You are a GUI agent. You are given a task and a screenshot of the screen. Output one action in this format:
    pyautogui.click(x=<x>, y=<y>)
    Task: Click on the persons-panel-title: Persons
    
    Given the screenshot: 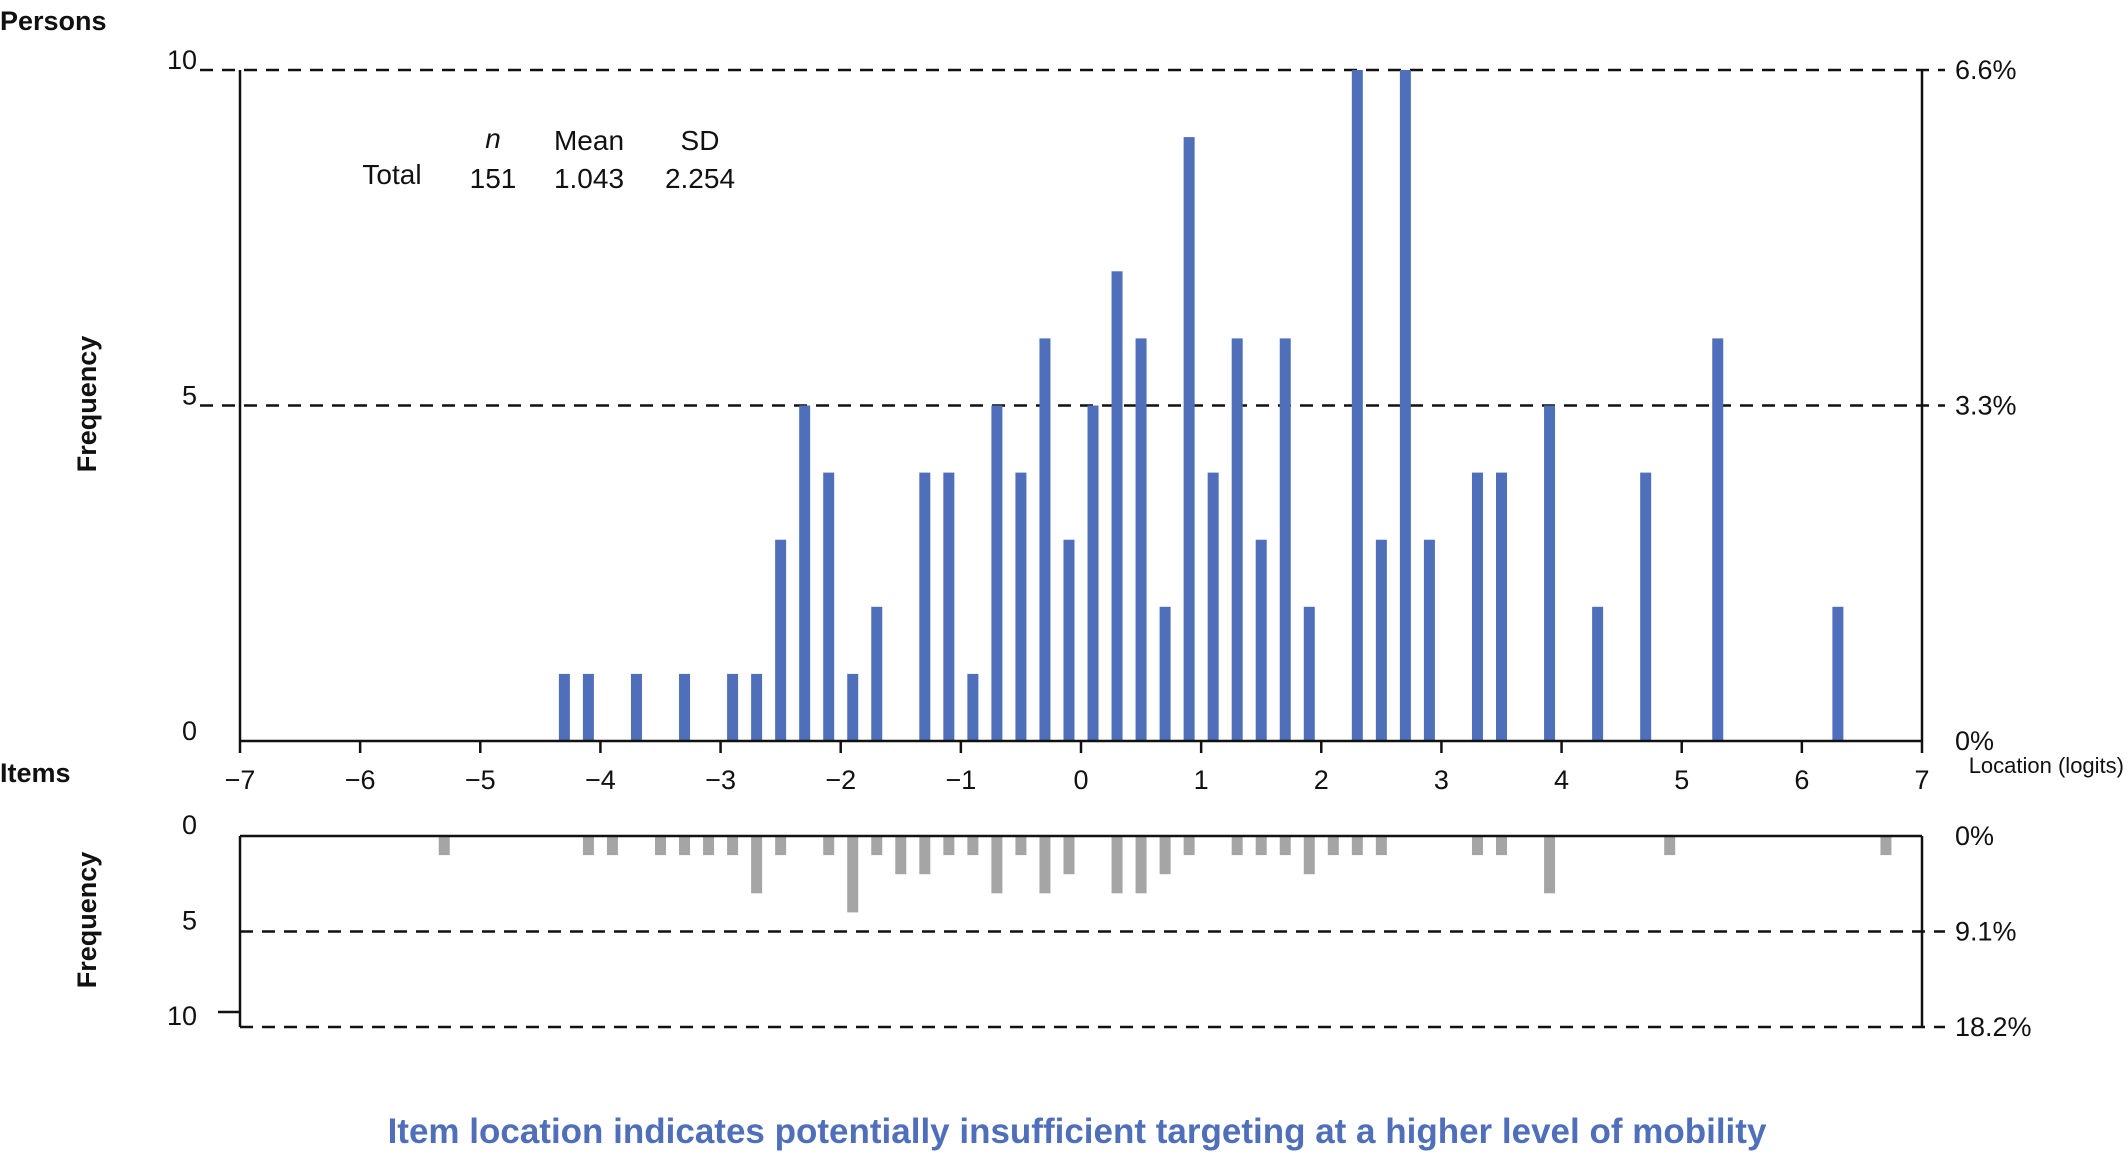 What is the action you would take?
    pyautogui.click(x=53, y=21)
    